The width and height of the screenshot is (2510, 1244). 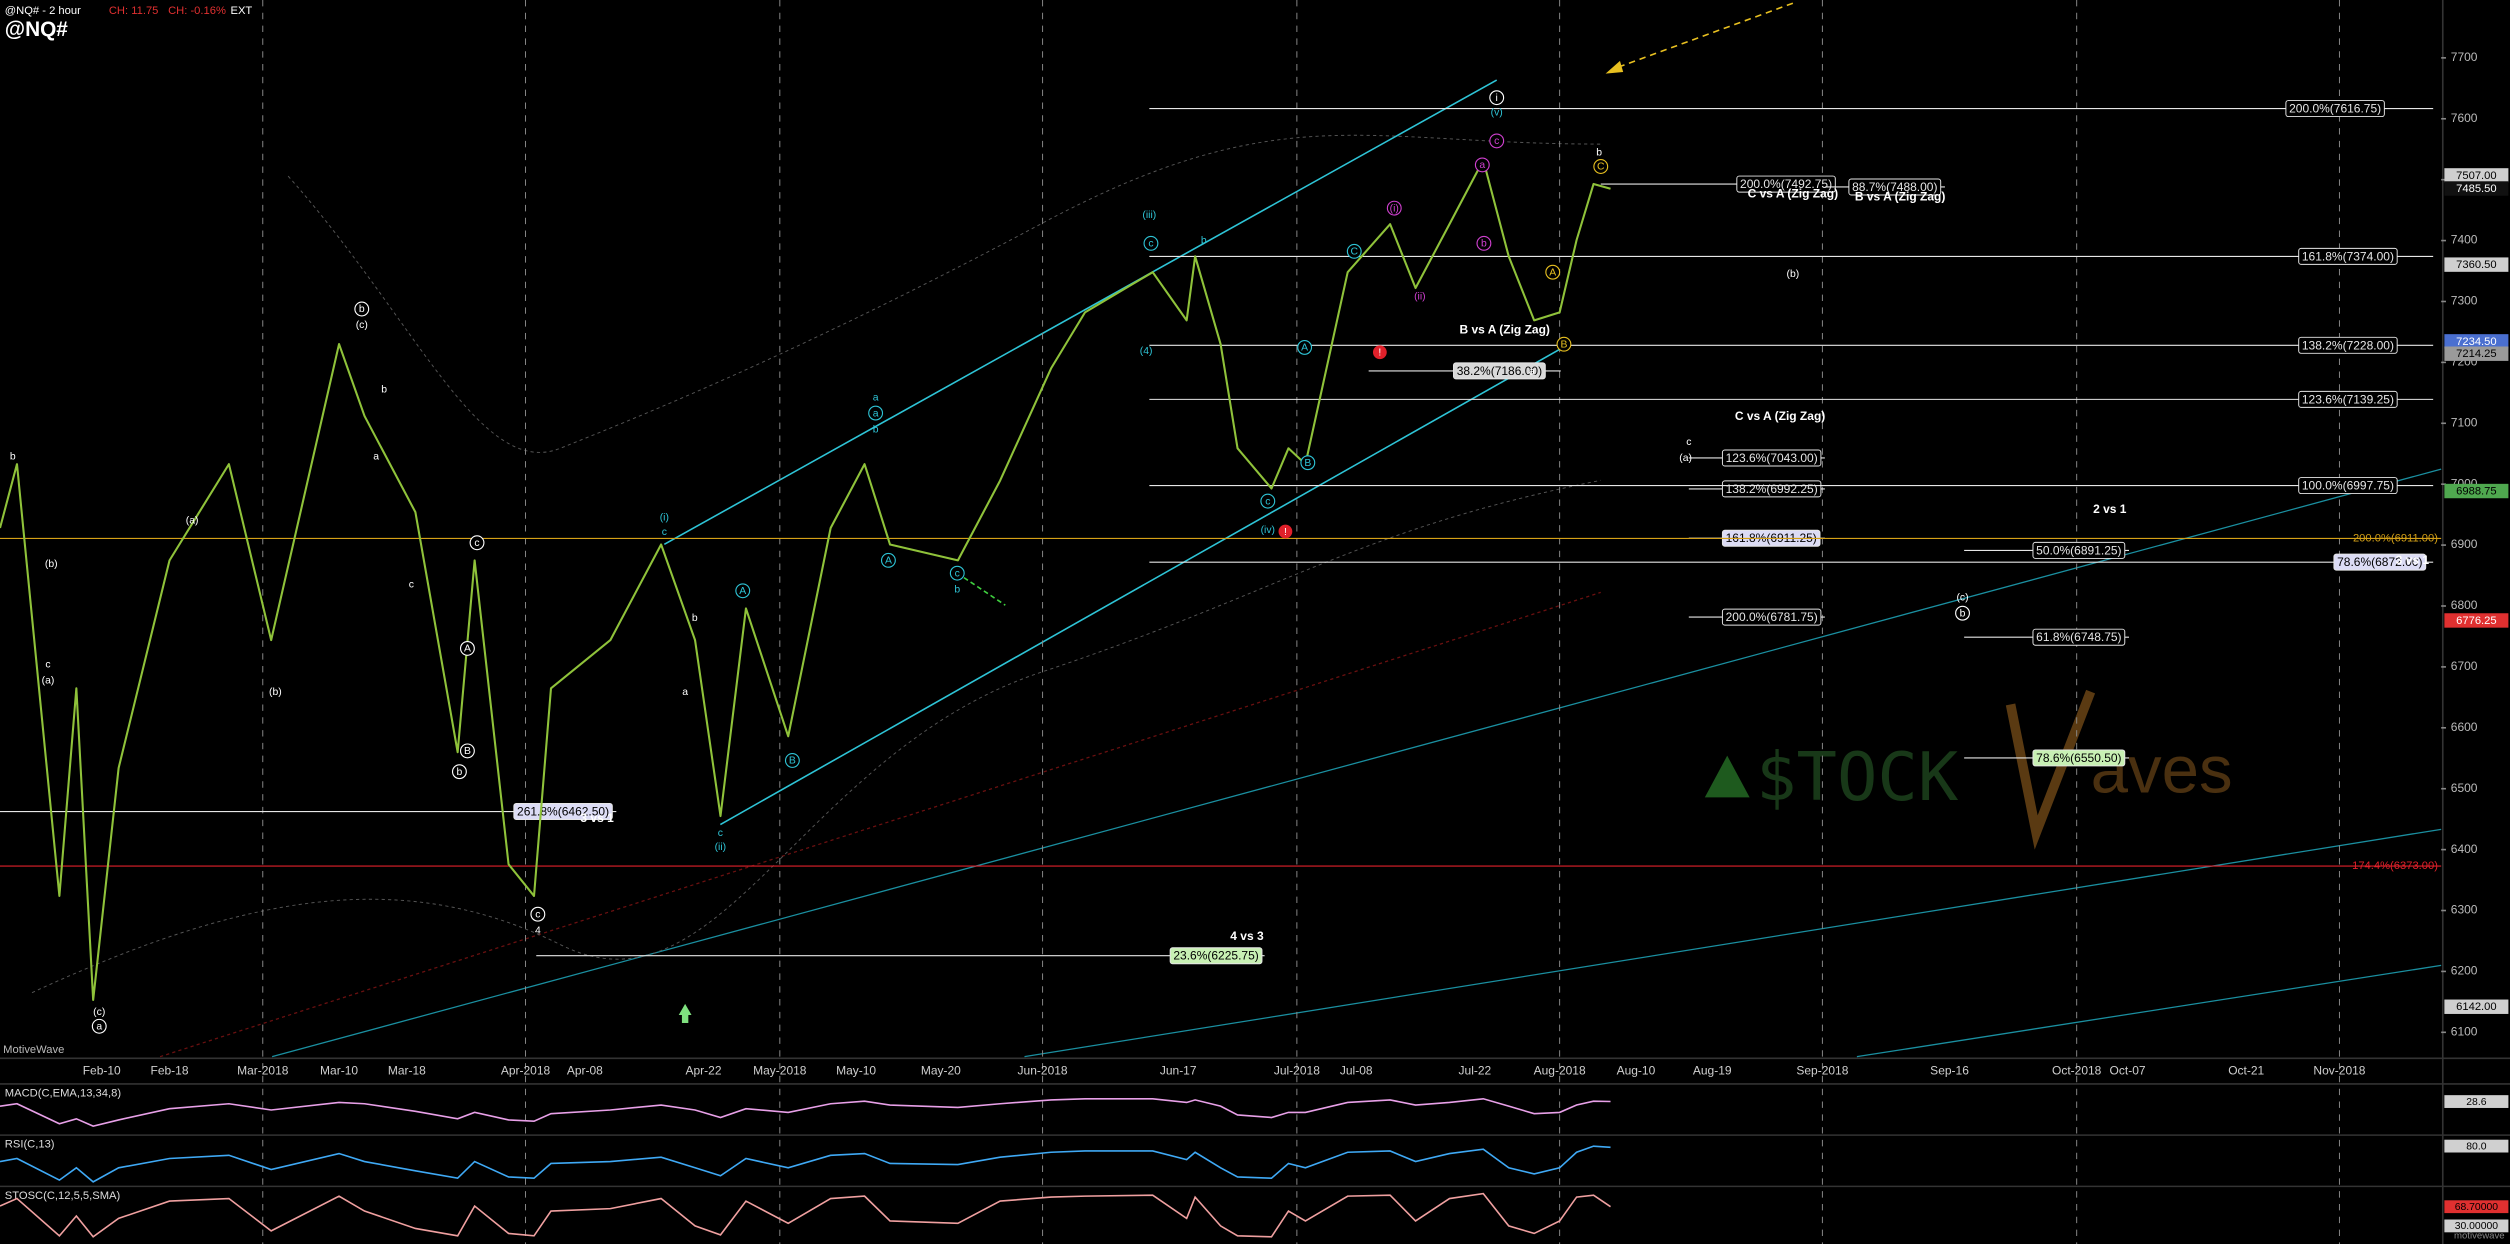 I want to click on x-tick-label: May-2018, so click(x=780, y=1070).